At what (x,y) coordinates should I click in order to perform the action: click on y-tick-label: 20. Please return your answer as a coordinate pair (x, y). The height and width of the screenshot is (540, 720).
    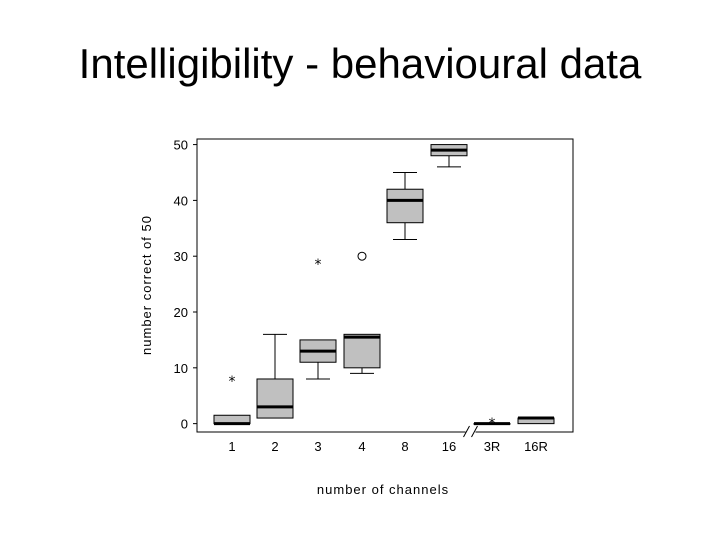
    Looking at the image, I should click on (181, 312).